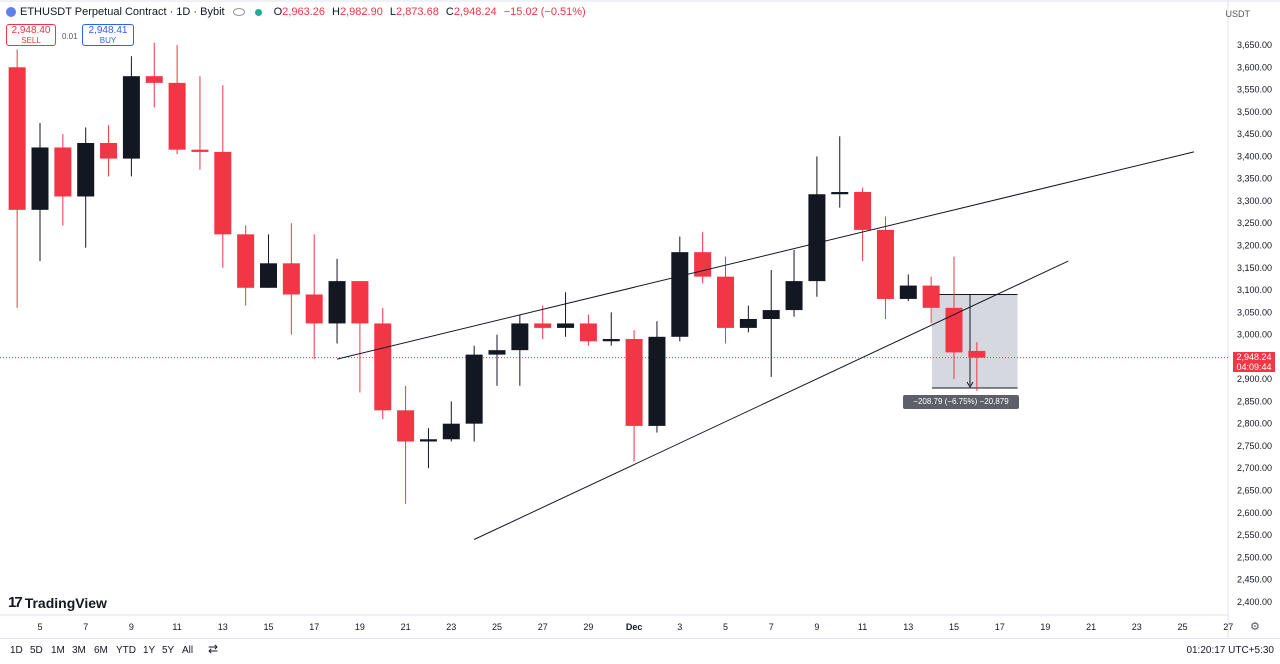  Describe the element at coordinates (258, 12) in the screenshot. I see `market-status-icon` at that location.